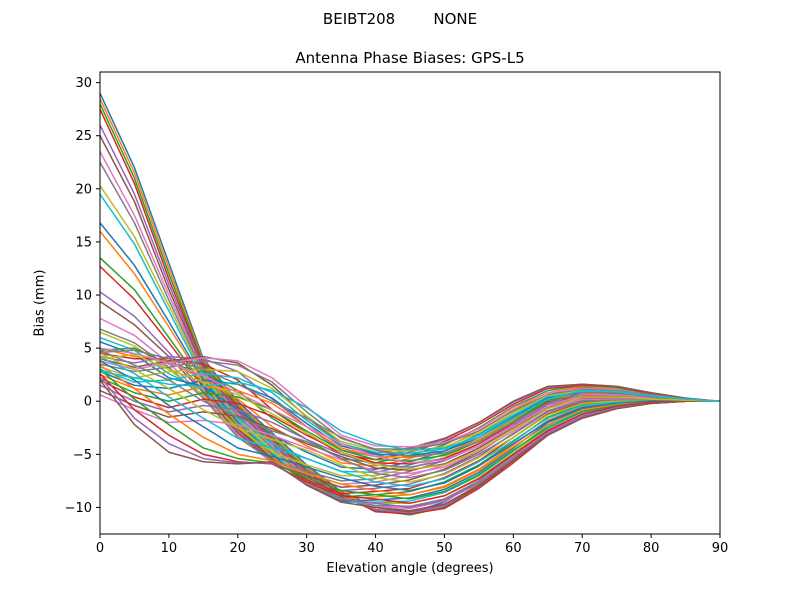 The height and width of the screenshot is (600, 800). I want to click on y-tick-label: −10, so click(78, 508).